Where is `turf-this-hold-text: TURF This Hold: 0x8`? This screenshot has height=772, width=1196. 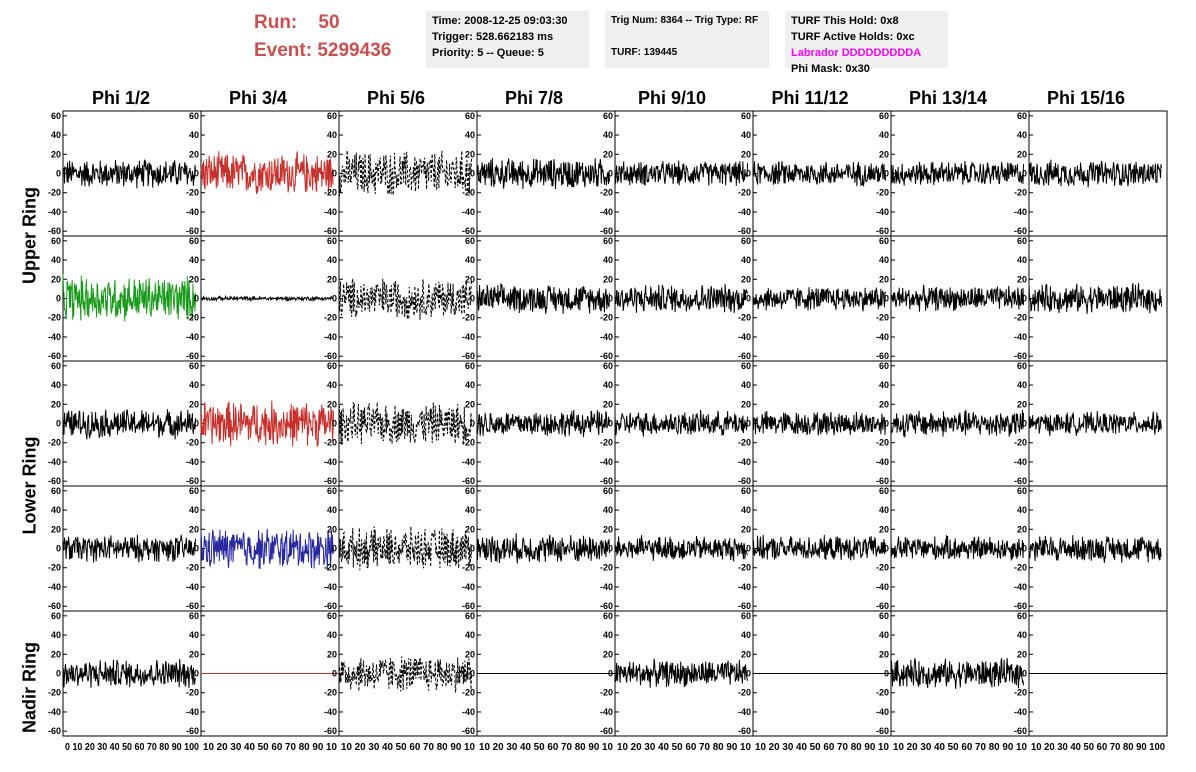 turf-this-hold-text: TURF This Hold: 0x8 is located at coordinates (845, 21).